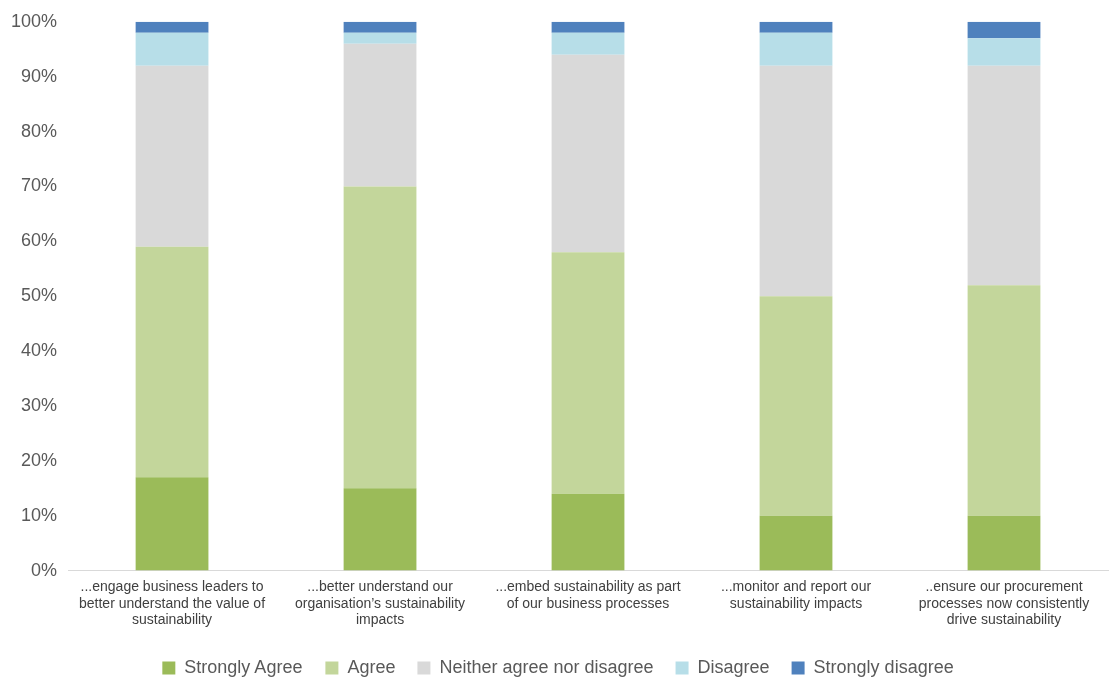 The image size is (1120, 695). What do you see at coordinates (39, 240) in the screenshot?
I see `y-tick-label: 60%` at bounding box center [39, 240].